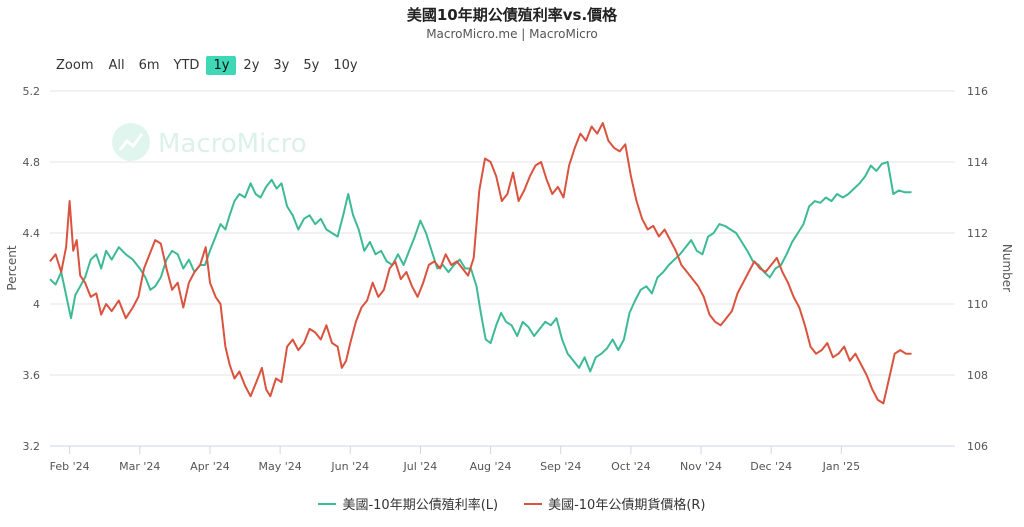 The image size is (1024, 527). Describe the element at coordinates (533, 503) in the screenshot. I see `legend-swatch-price` at that location.